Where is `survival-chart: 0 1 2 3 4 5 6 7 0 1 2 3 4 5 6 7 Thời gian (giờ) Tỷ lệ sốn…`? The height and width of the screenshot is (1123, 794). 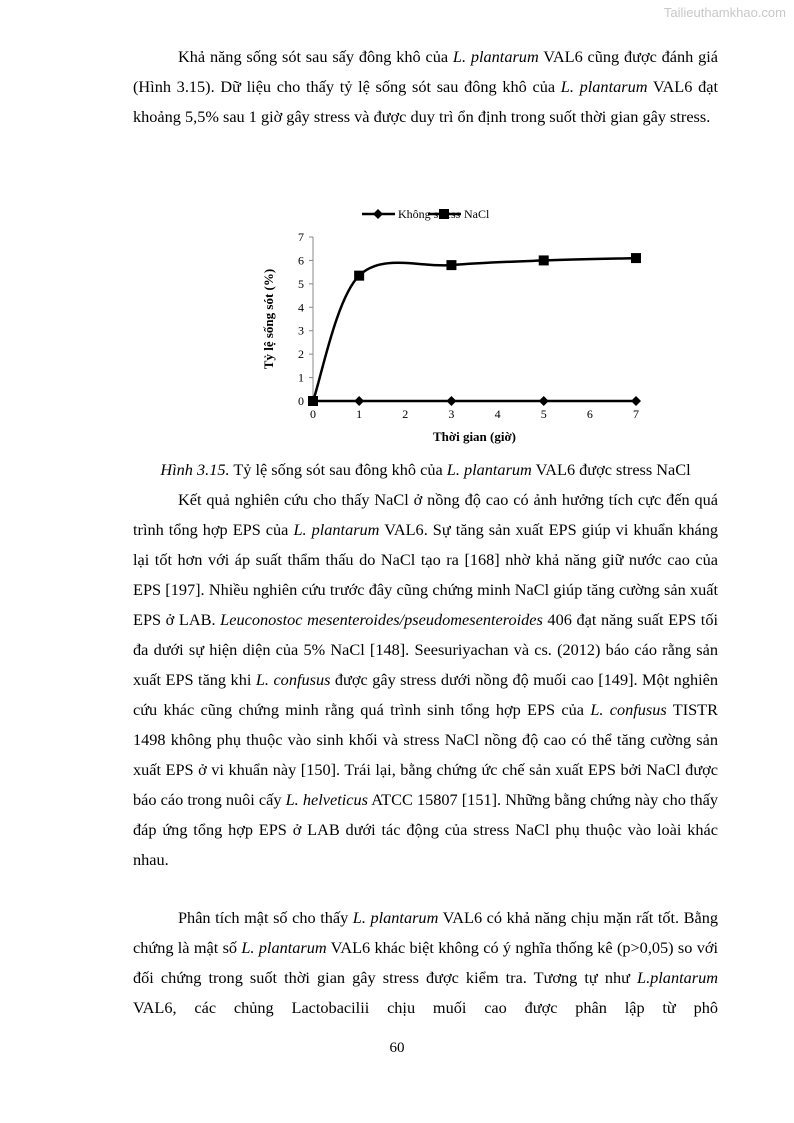 survival-chart: 0 1 2 3 4 5 6 7 0 1 2 3 4 5 6 7 Thời gian (giờ) Tỷ lệ sốn… is located at coordinates (451, 325).